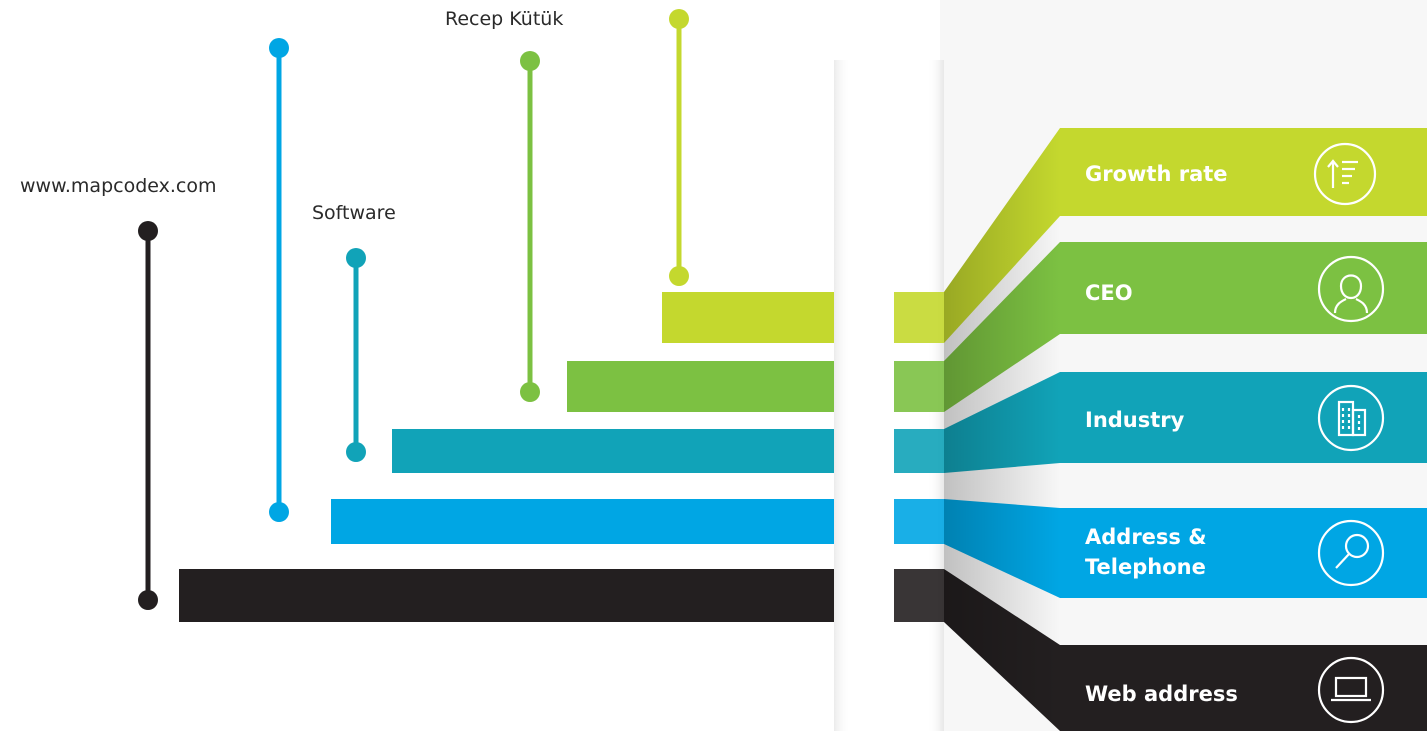 The image size is (1427, 731). What do you see at coordinates (1146, 552) in the screenshot?
I see `tab-label-address: Address & Telephone` at bounding box center [1146, 552].